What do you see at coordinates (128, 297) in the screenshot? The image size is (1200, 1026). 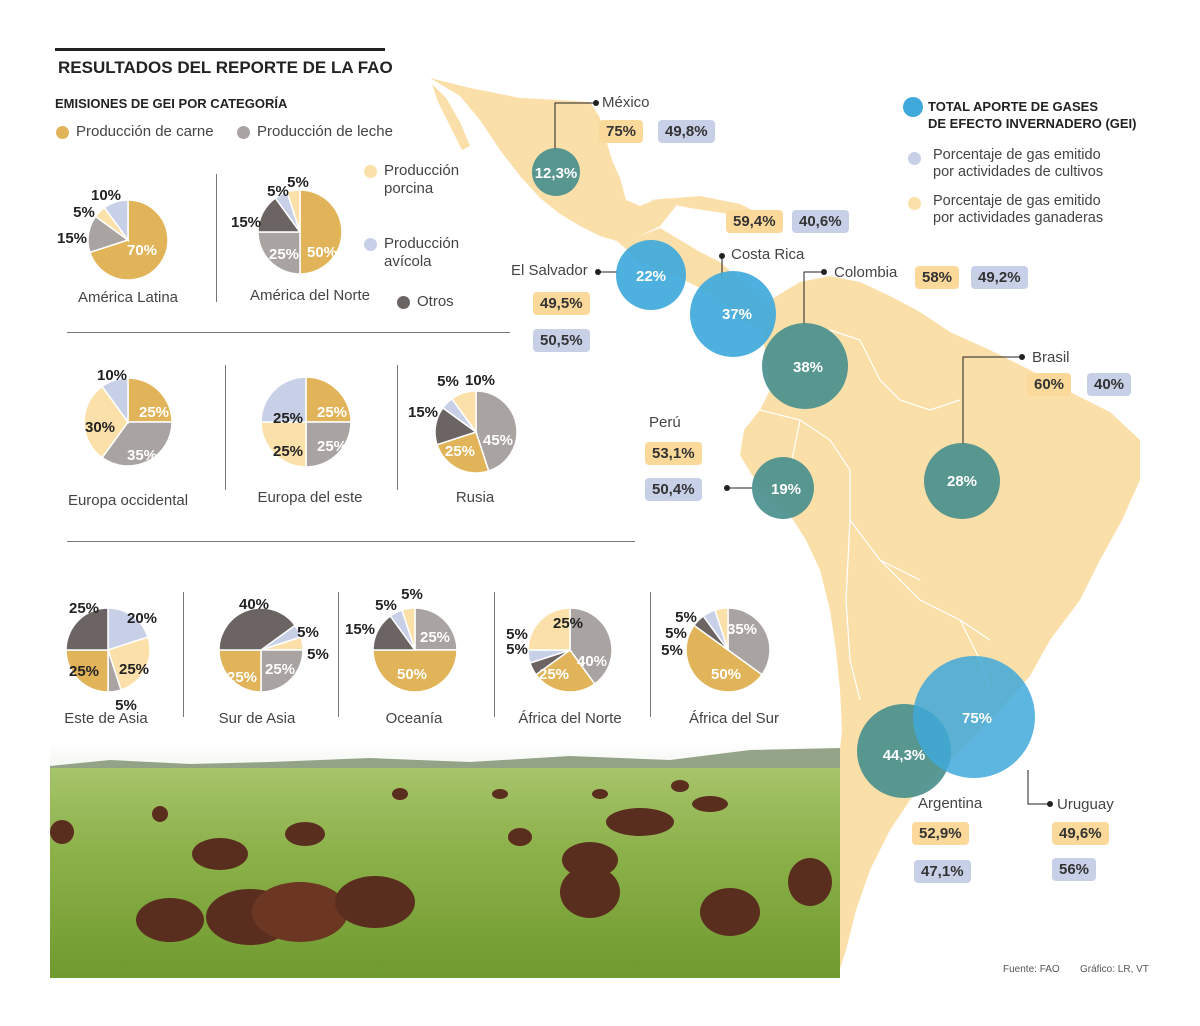 I see `region-name-latin-america: América Latina` at bounding box center [128, 297].